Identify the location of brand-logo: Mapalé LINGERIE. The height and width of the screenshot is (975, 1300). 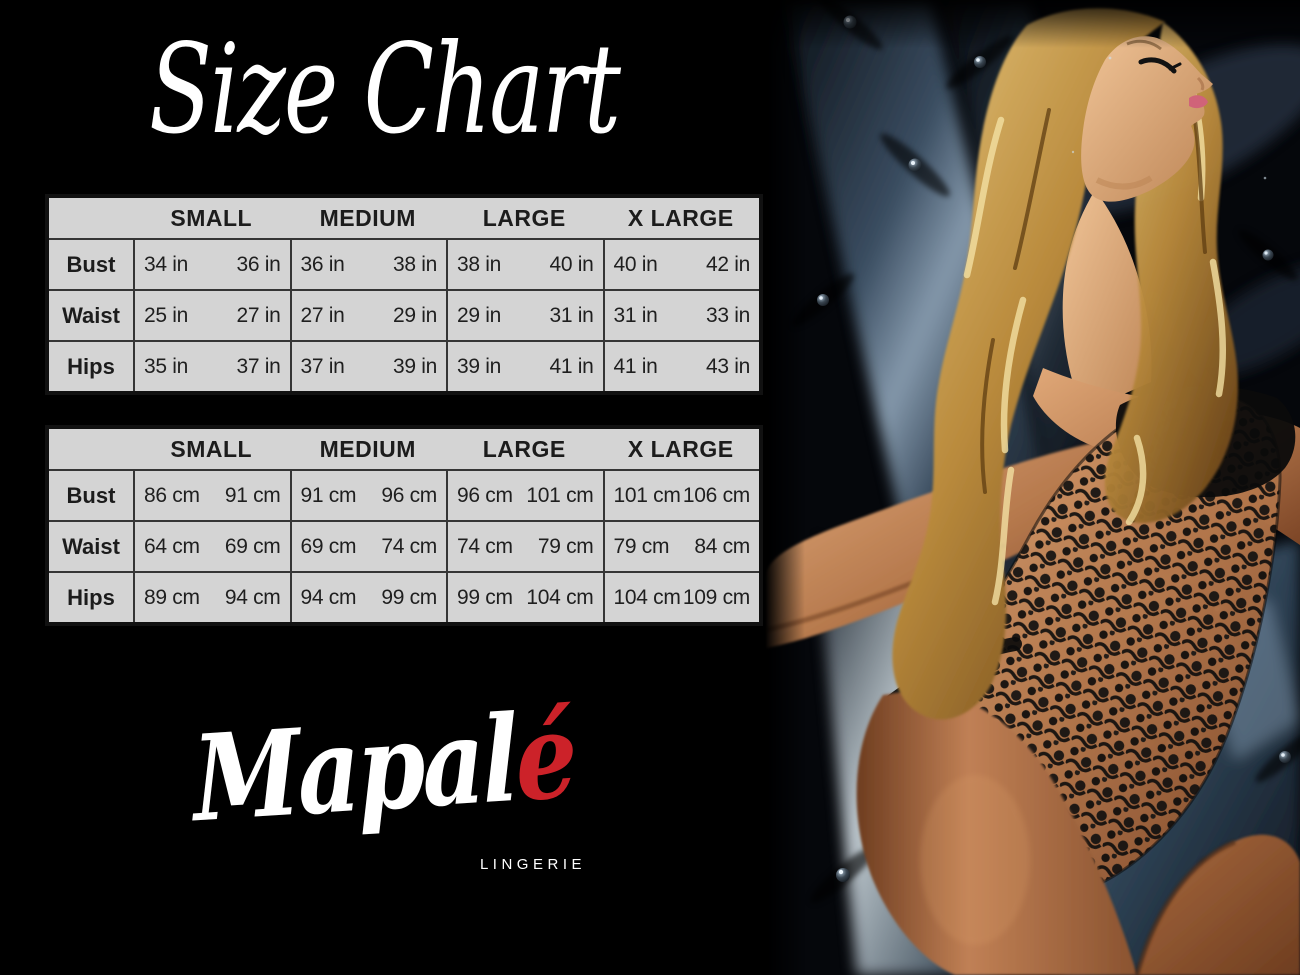
(384, 786).